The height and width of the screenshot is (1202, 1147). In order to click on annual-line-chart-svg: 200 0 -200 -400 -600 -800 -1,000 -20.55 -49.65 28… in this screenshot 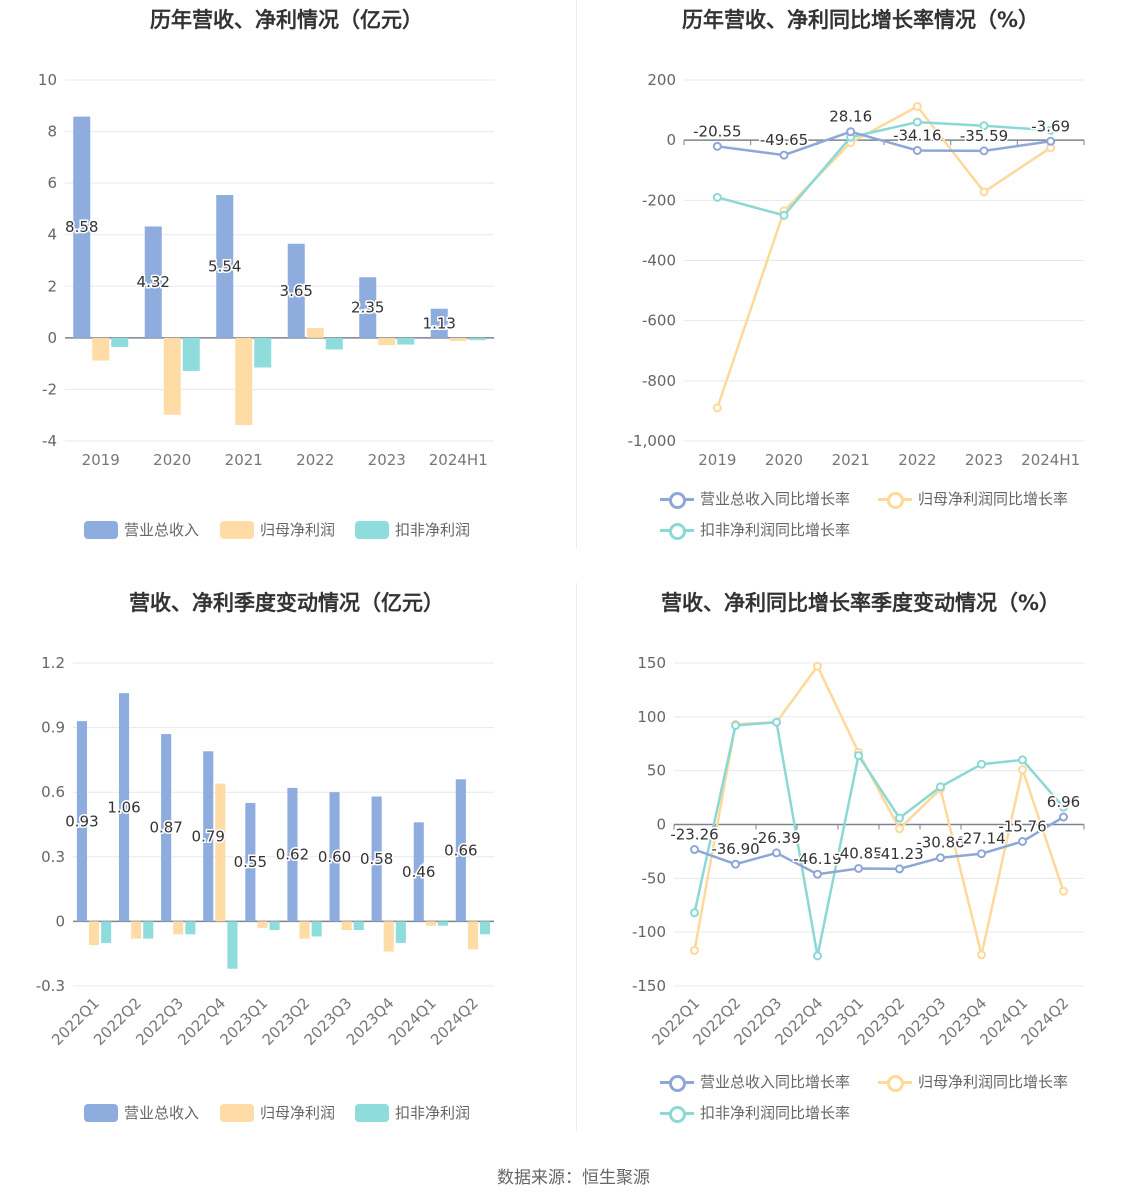, I will do `click(856, 270)`.